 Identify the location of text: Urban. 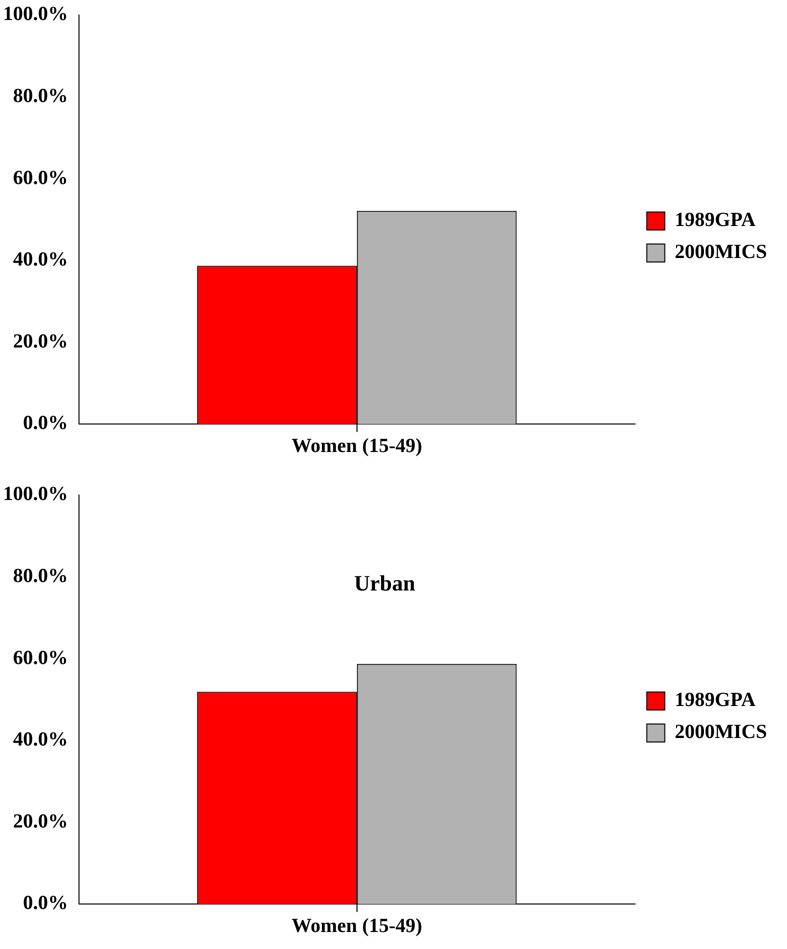
(385, 583).